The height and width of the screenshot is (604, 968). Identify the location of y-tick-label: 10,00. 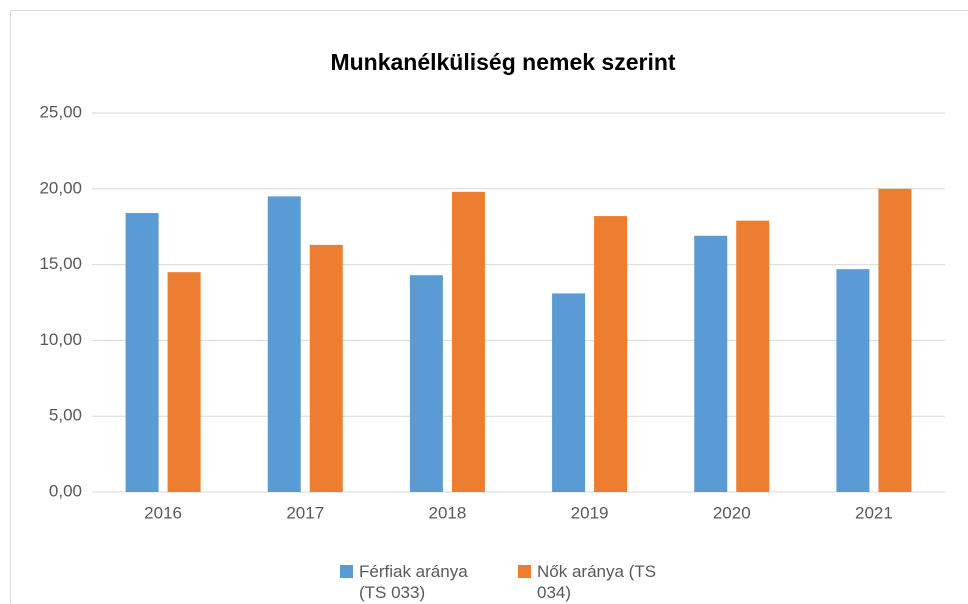
(60, 339).